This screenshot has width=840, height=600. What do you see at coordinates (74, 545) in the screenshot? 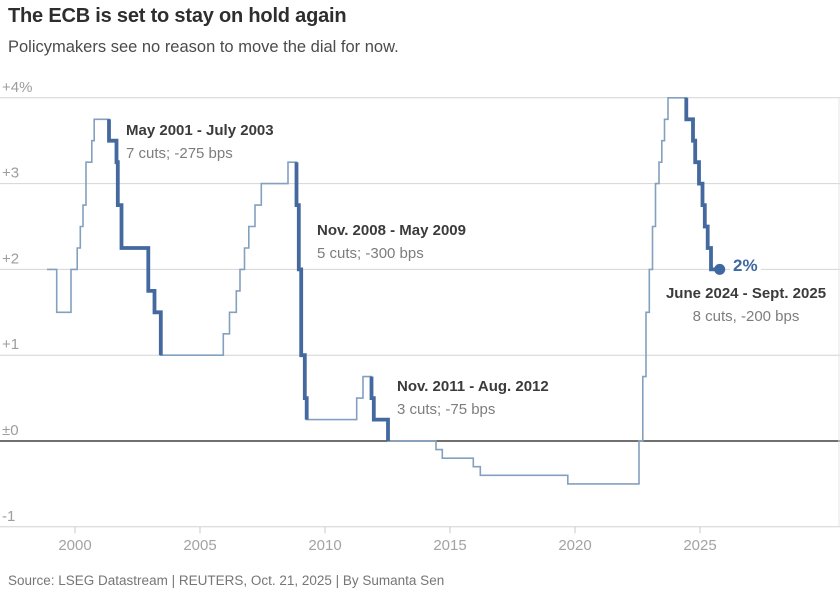
I see `x-axis-tick-label: 2000` at bounding box center [74, 545].